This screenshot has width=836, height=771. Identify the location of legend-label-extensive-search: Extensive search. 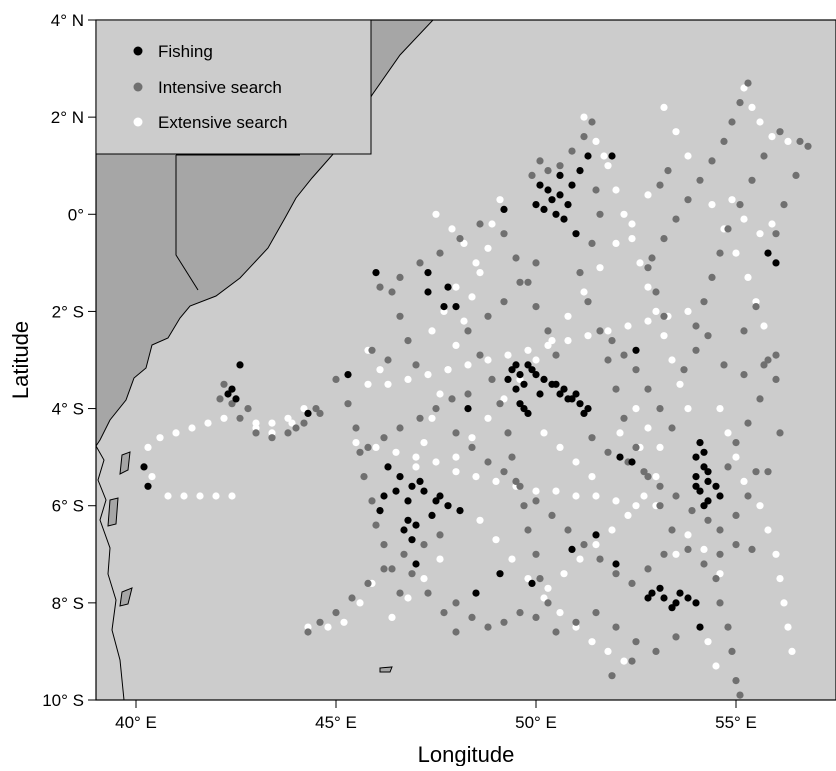
(222, 122).